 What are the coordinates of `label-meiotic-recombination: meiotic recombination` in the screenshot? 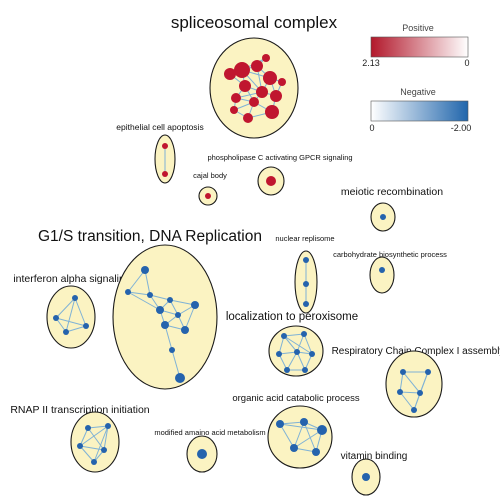 It's located at (392, 192).